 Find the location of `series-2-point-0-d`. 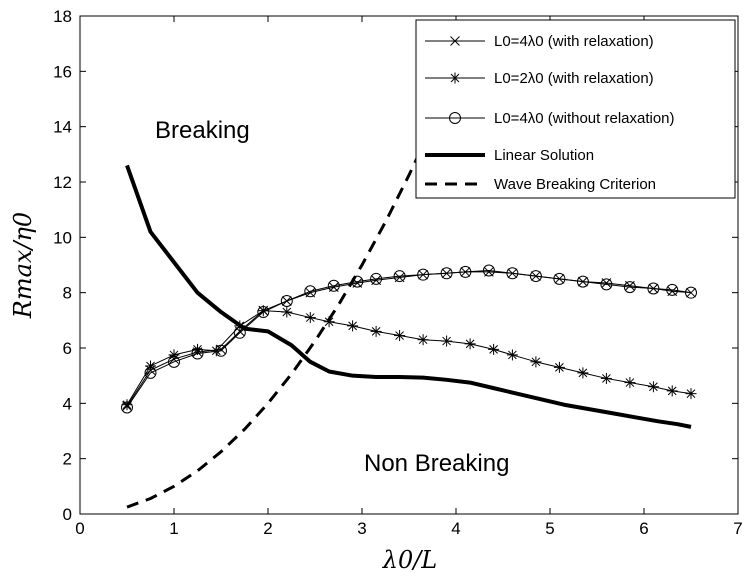

series-2-point-0-d is located at coordinates (127, 405).